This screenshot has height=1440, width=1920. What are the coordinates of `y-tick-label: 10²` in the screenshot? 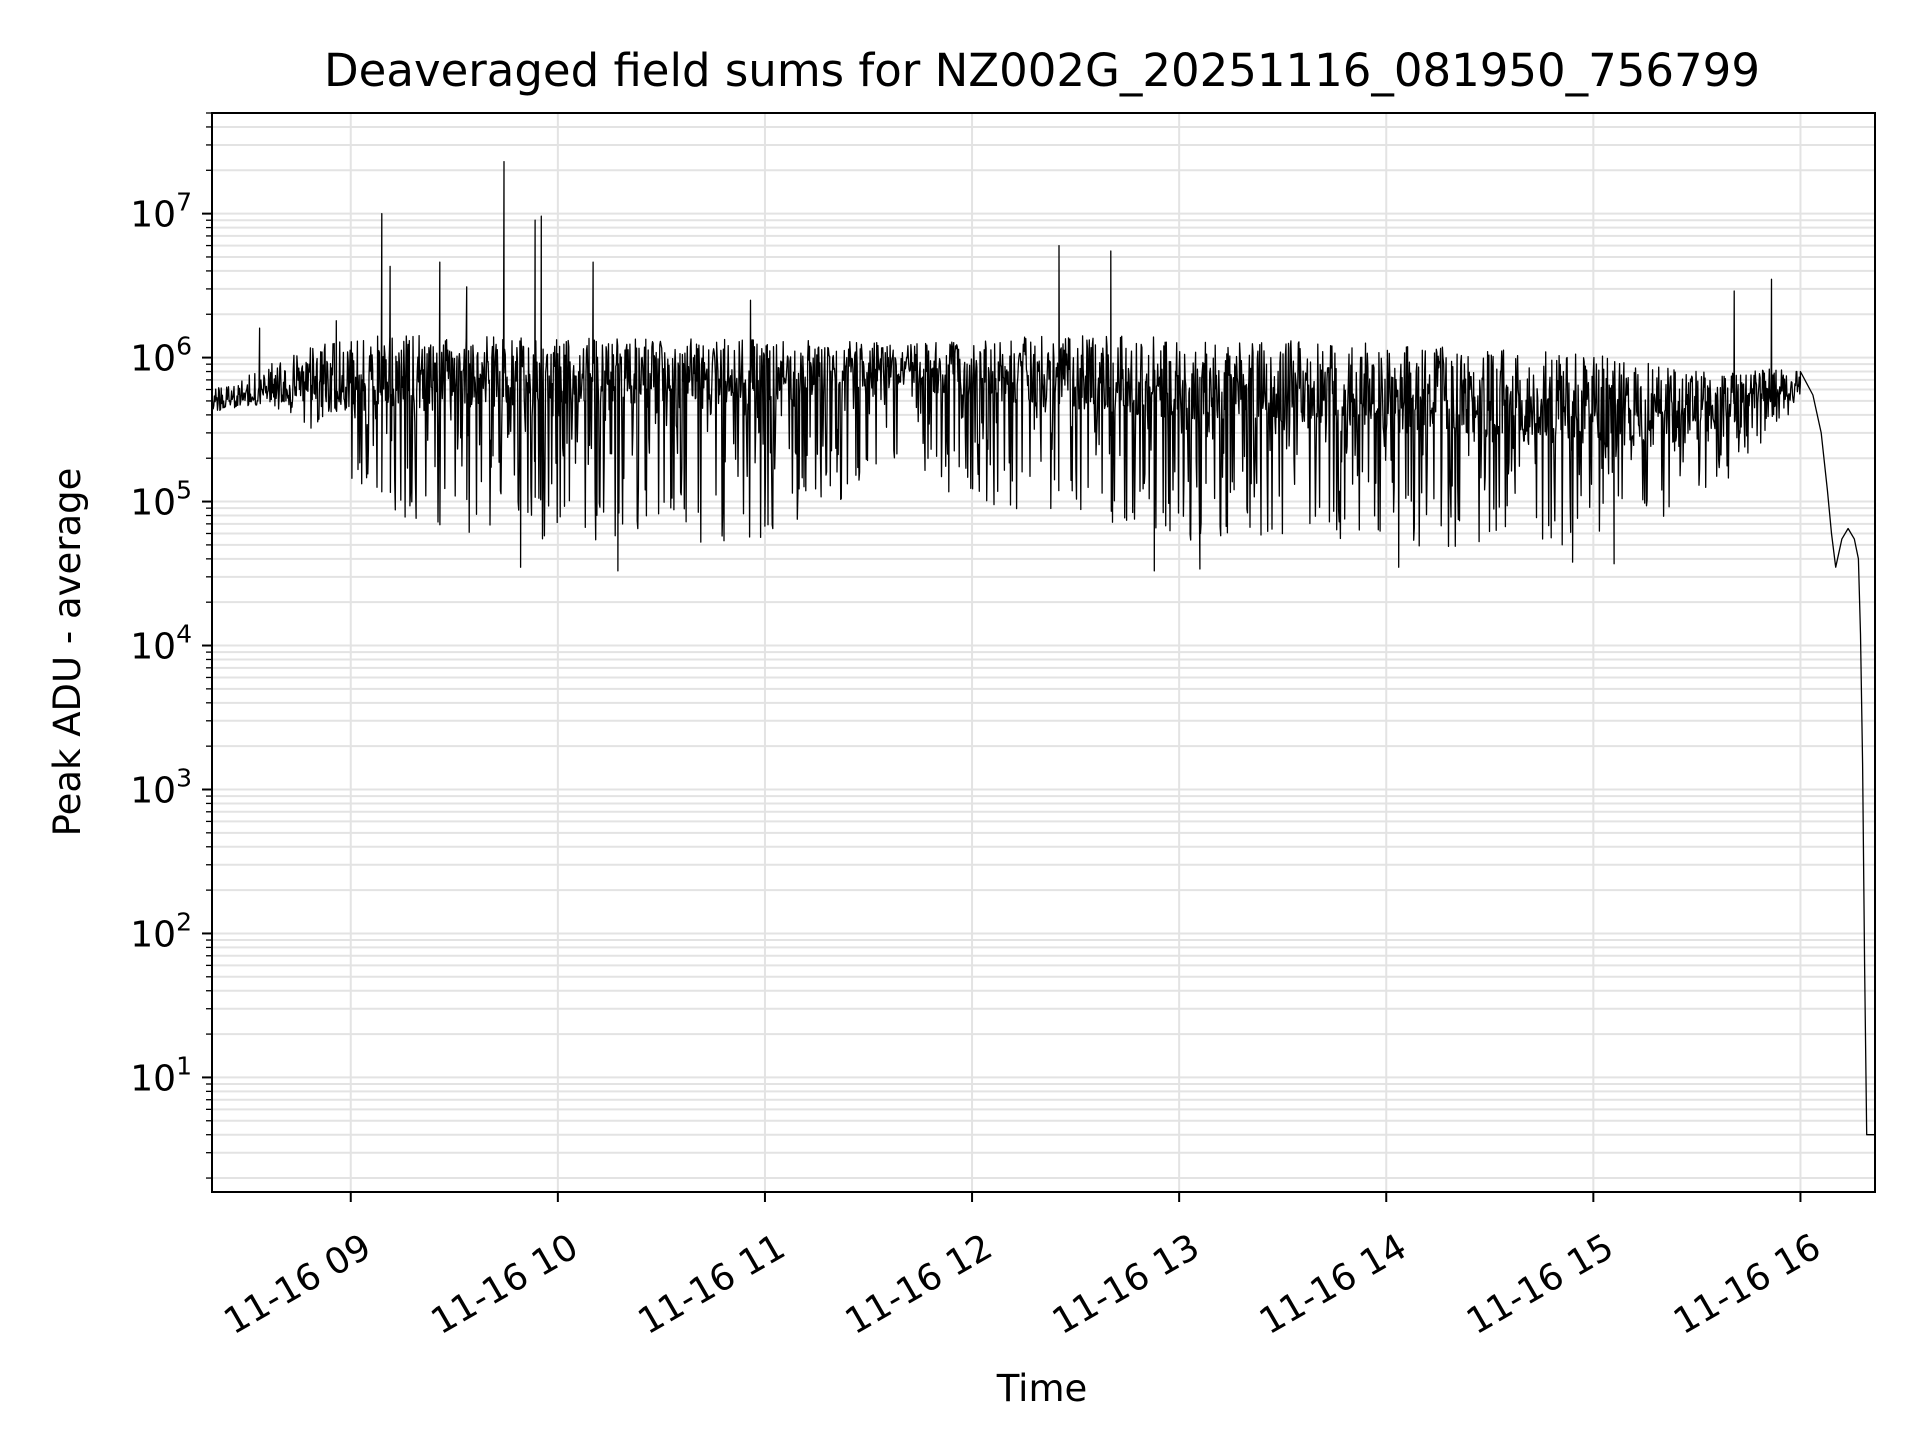 It's located at (161, 931).